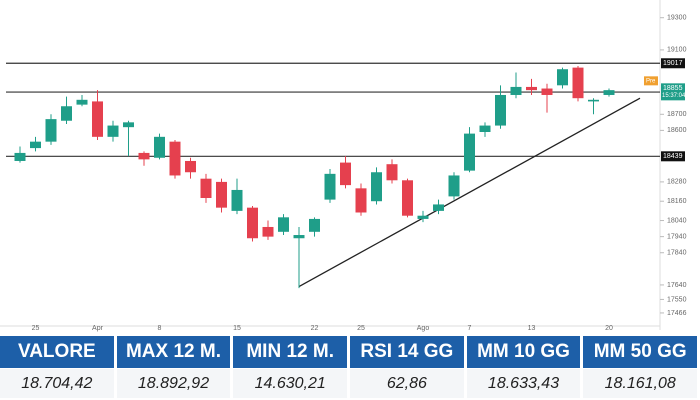 The height and width of the screenshot is (400, 700). What do you see at coordinates (674, 96) in the screenshot?
I see `time-label: 15:37:04` at bounding box center [674, 96].